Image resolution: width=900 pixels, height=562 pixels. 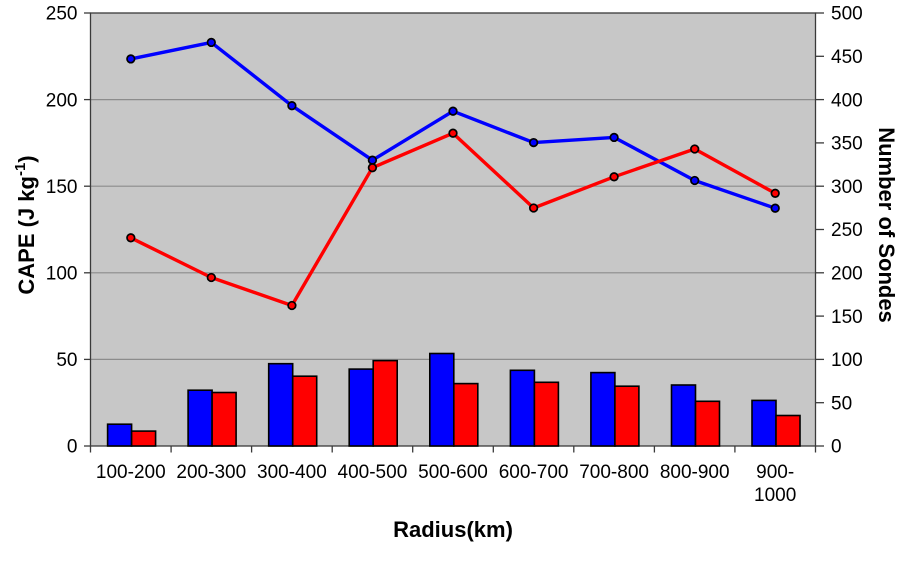 I want to click on svg-text: CAPE (J kg-1), so click(x=25, y=224).